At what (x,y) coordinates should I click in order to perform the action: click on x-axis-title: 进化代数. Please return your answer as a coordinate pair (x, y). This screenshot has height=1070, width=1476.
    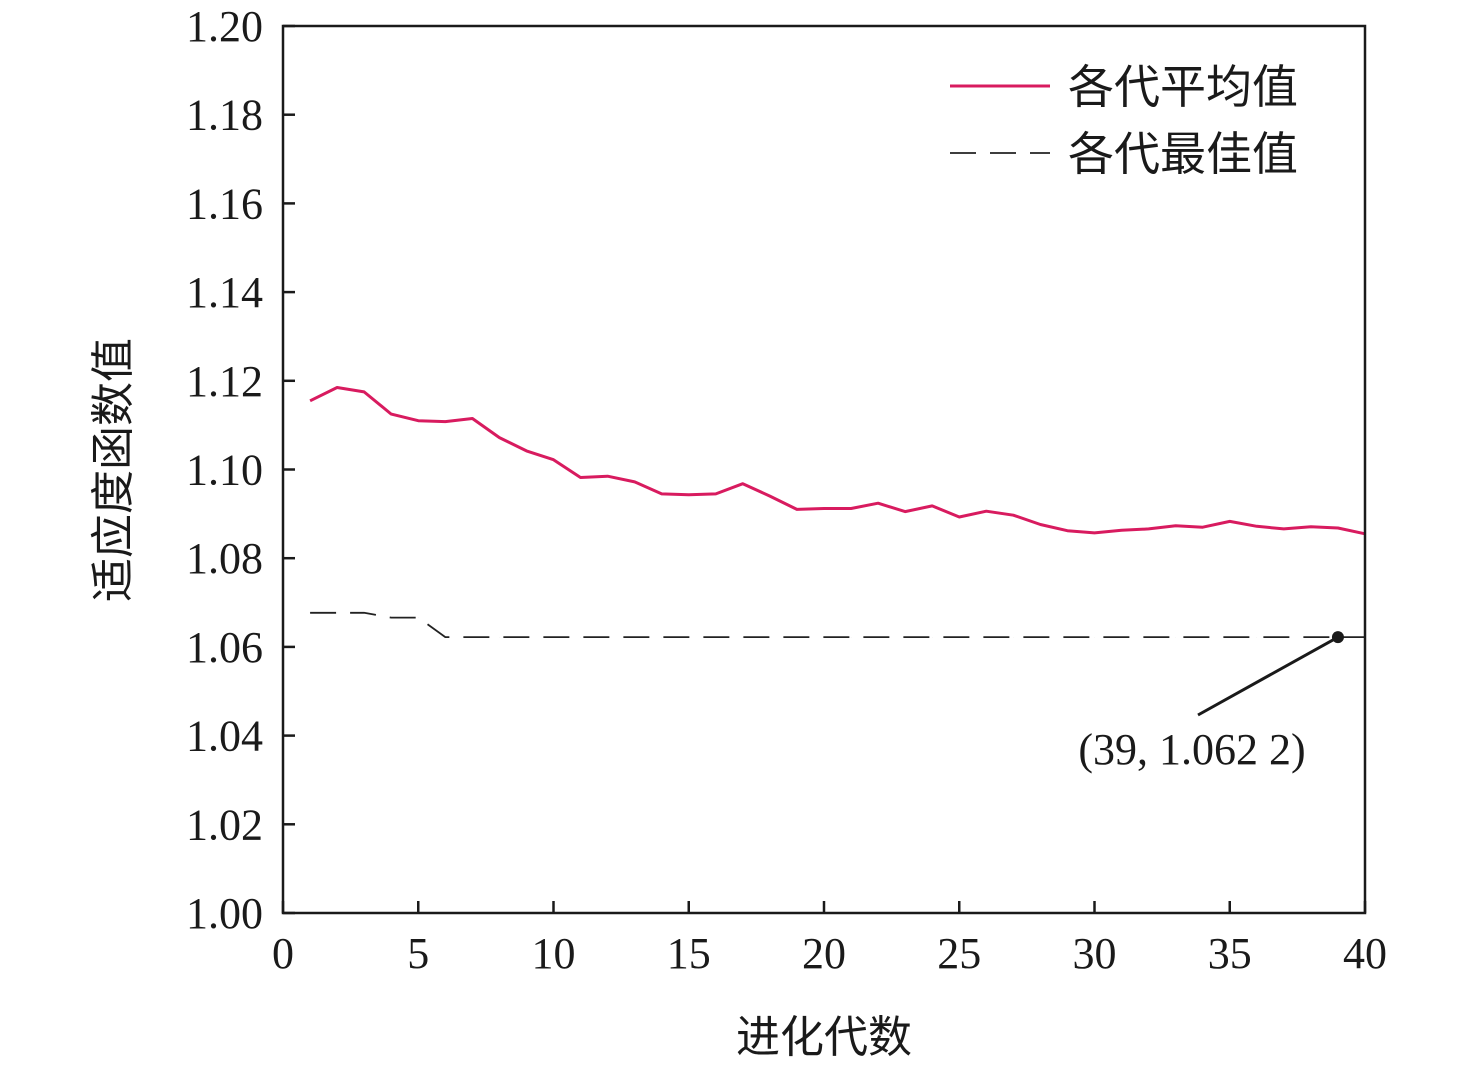
    Looking at the image, I should click on (824, 1037).